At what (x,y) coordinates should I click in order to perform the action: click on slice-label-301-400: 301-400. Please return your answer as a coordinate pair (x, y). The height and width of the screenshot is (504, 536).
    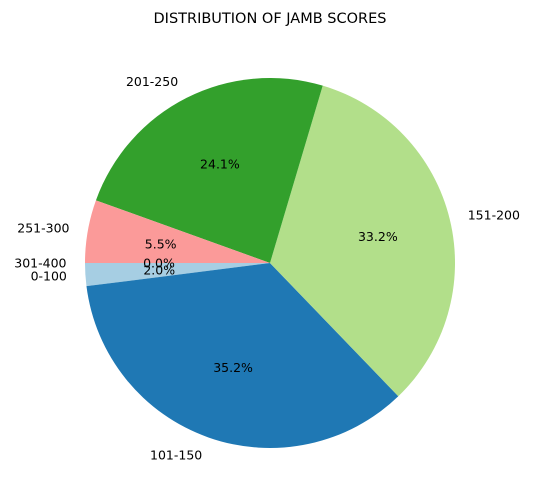
    Looking at the image, I should click on (40, 263).